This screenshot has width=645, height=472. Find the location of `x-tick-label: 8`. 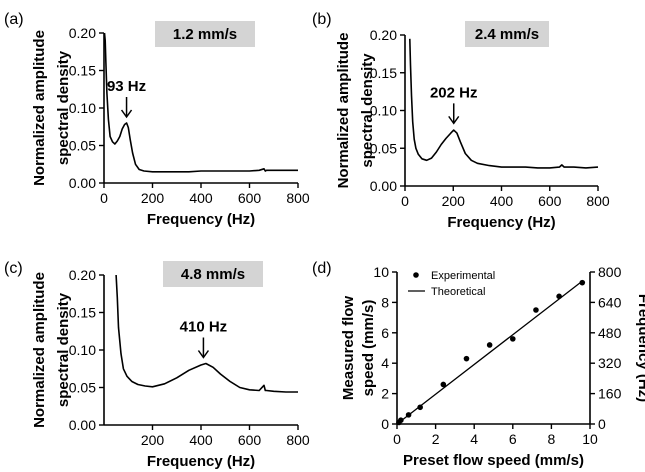

x-tick-label: 8 is located at coordinates (552, 439).